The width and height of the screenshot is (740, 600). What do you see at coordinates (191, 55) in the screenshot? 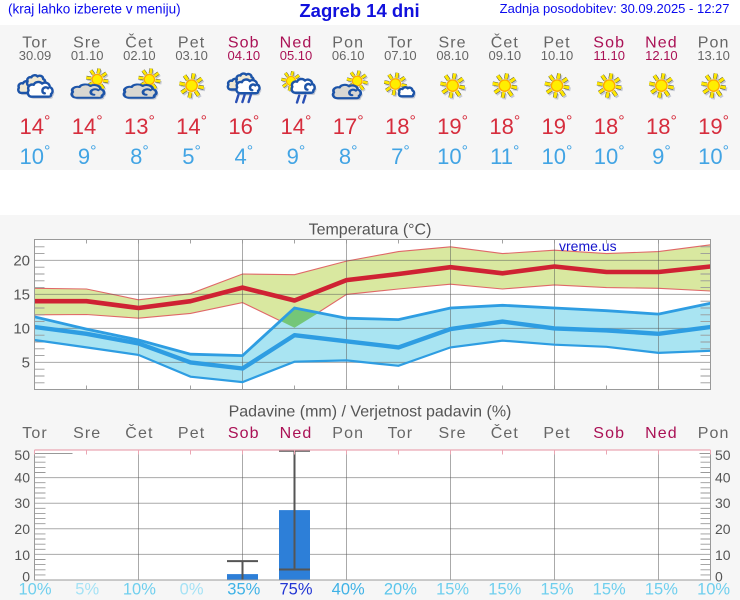
I see `svg-text: 03.10` at bounding box center [191, 55].